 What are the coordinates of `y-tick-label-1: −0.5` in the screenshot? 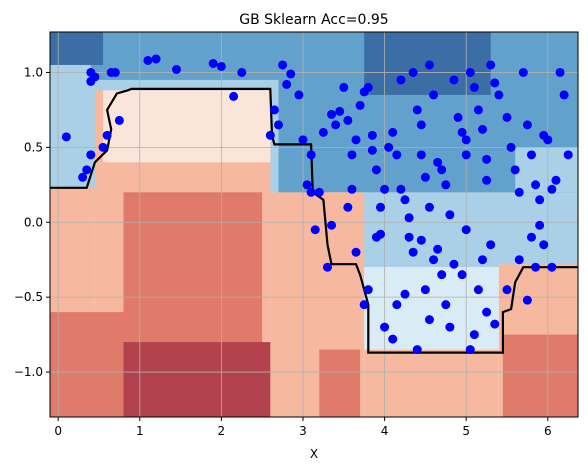 It's located at (28, 297).